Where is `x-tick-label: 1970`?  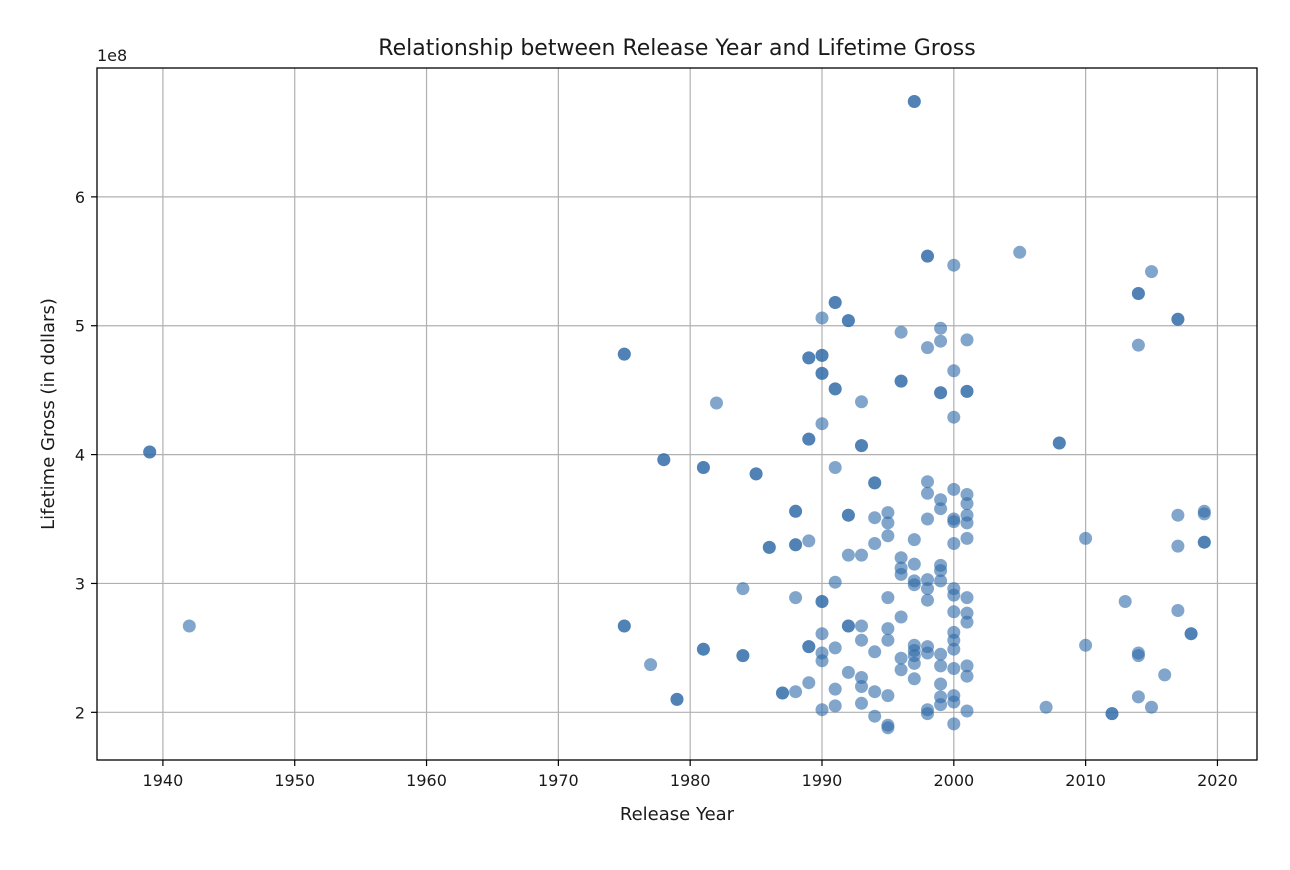
x-tick-label: 1970 is located at coordinates (558, 780).